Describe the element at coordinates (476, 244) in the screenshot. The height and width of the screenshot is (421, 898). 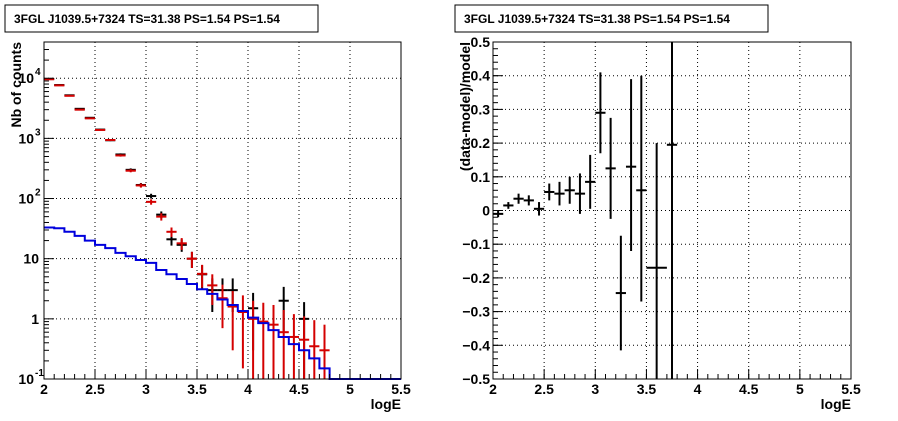
I see `y-tick-label: −0.1` at that location.